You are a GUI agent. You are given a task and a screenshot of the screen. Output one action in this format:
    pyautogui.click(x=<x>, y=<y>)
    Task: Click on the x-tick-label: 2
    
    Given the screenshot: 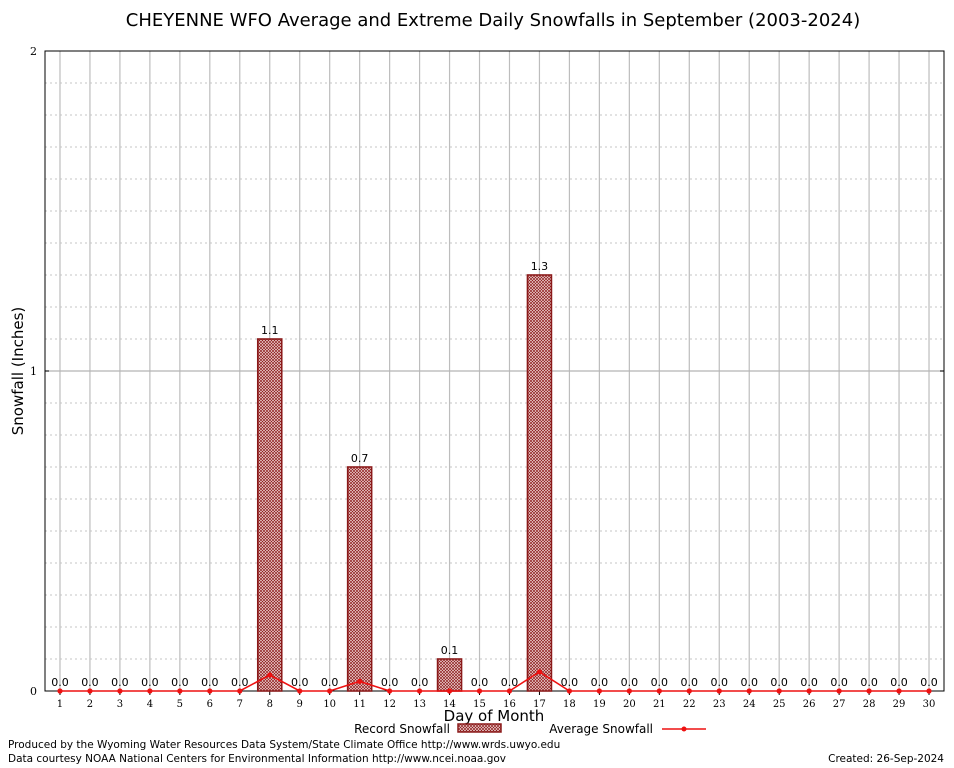 What is the action you would take?
    pyautogui.click(x=90, y=704)
    